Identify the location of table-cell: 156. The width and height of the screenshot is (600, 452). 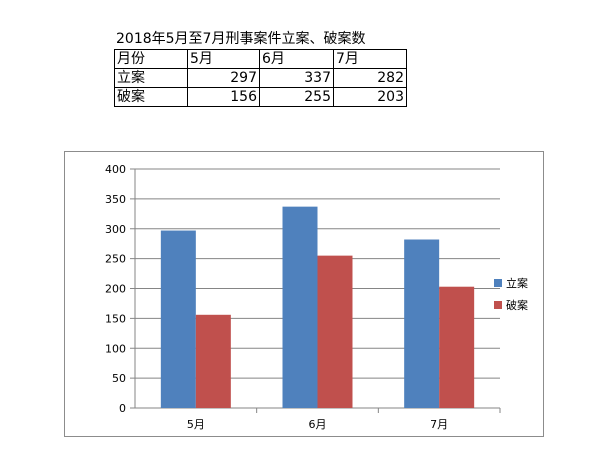
(223, 97).